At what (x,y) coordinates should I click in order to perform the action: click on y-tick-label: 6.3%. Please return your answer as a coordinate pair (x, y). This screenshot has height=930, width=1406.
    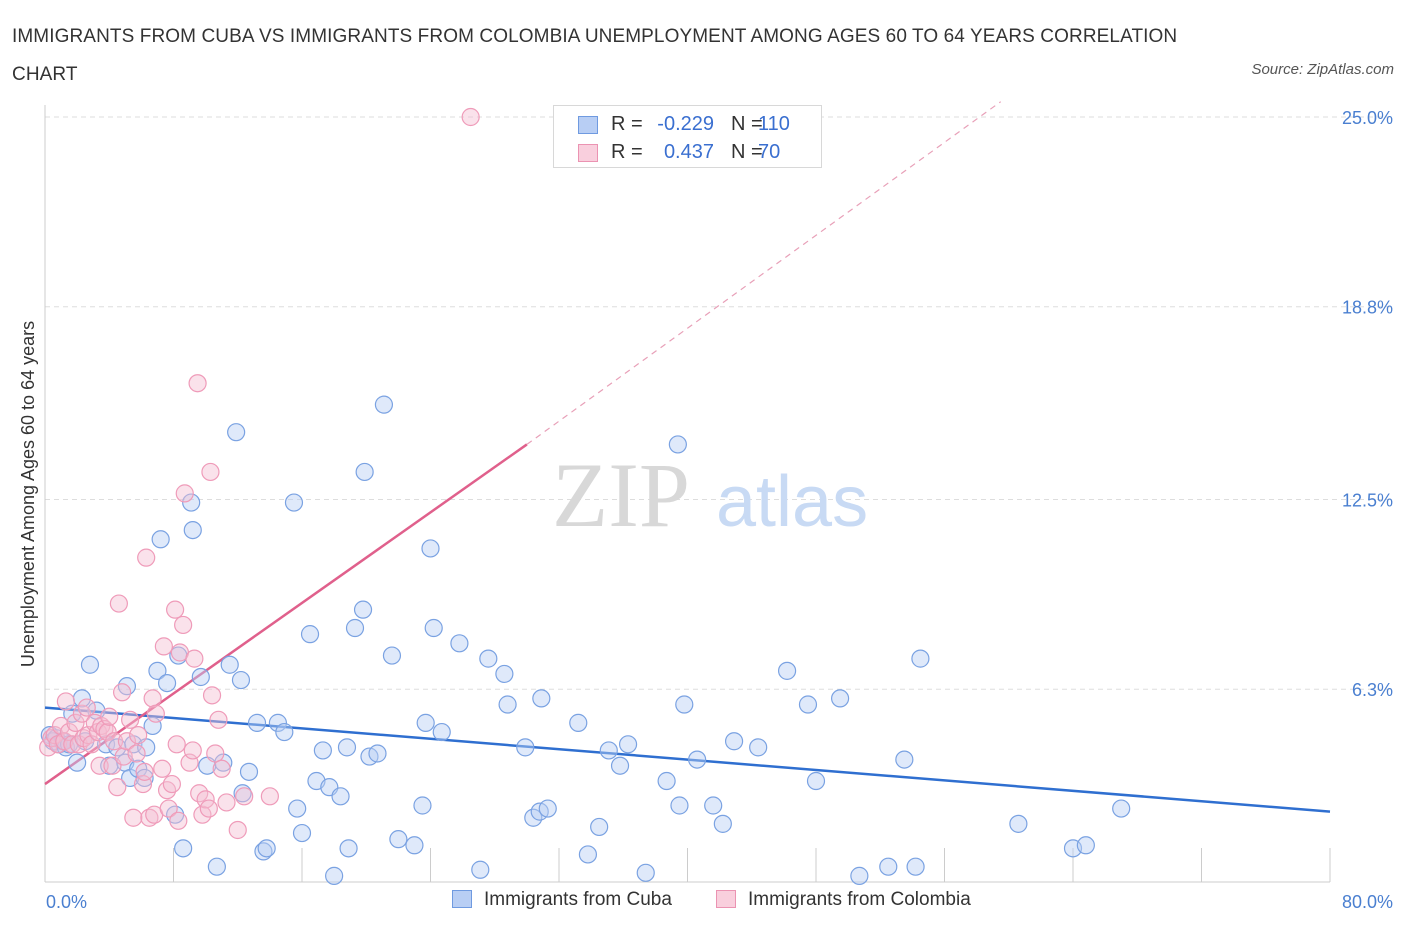
    Looking at the image, I should click on (1372, 690).